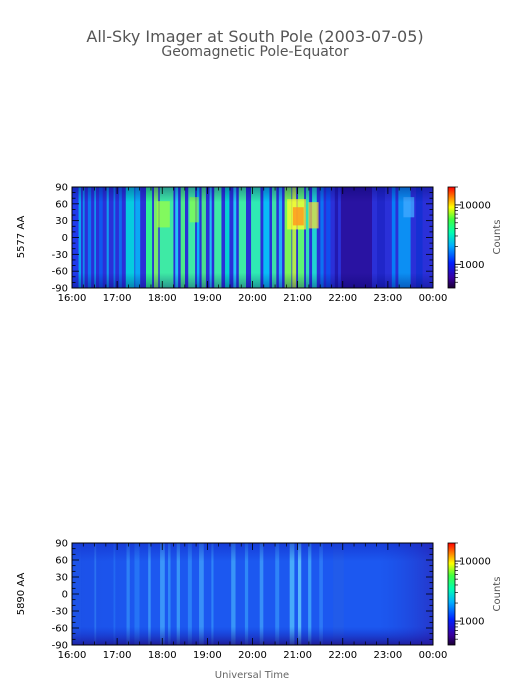 This screenshot has width=510, height=680. I want to click on y-axis-5890: 90 60 30 0 -30 -60 -90, so click(242, 595).